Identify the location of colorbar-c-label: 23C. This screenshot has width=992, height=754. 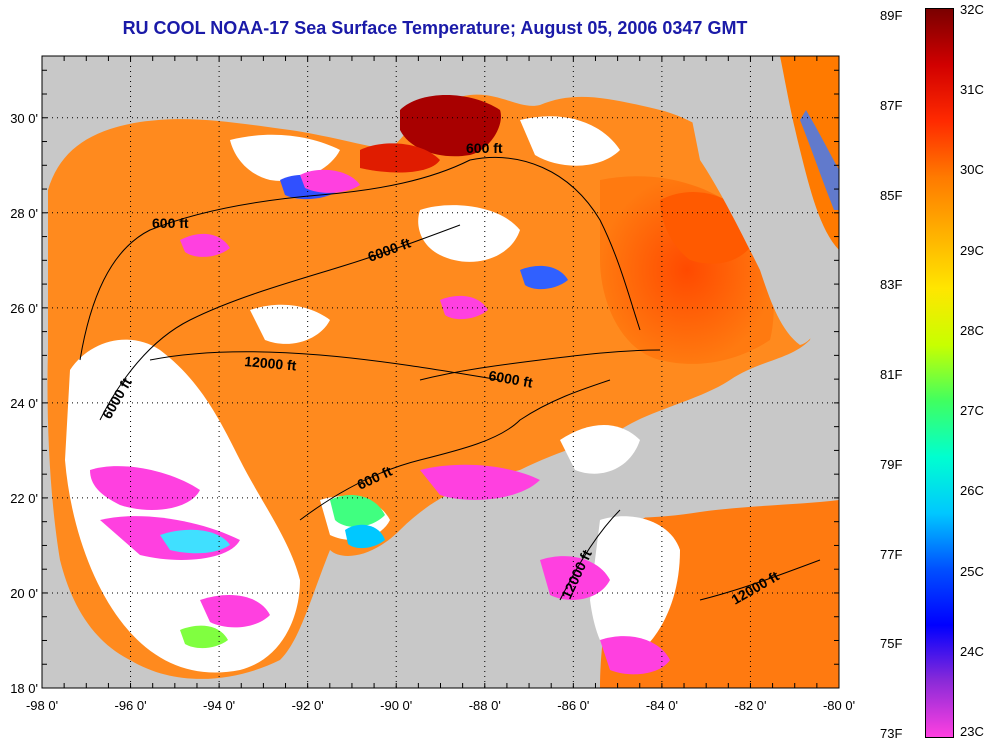
(972, 731).